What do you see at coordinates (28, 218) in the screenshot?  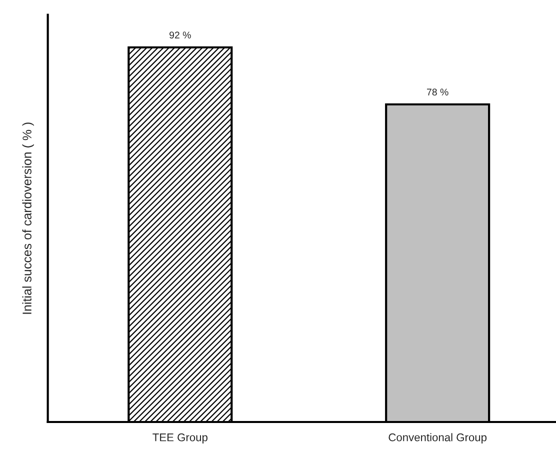 I see `y-axis-title: Initial succes of cardioversion ( % )` at bounding box center [28, 218].